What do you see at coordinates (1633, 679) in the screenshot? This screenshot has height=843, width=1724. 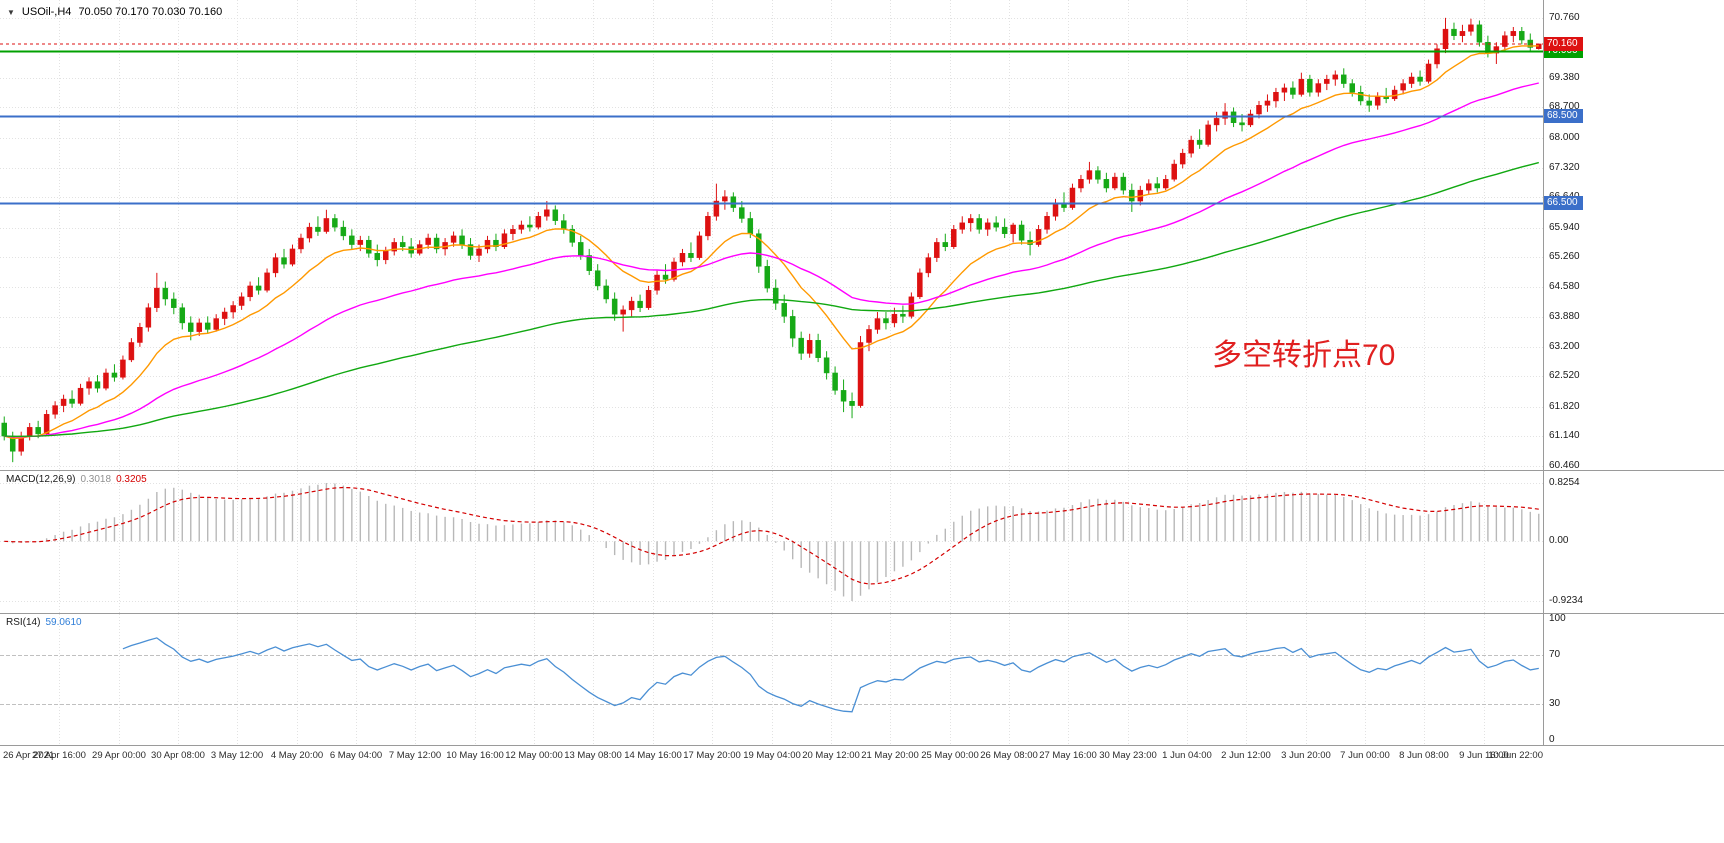 I see `rsi-axis: 100 70 30 0` at bounding box center [1633, 679].